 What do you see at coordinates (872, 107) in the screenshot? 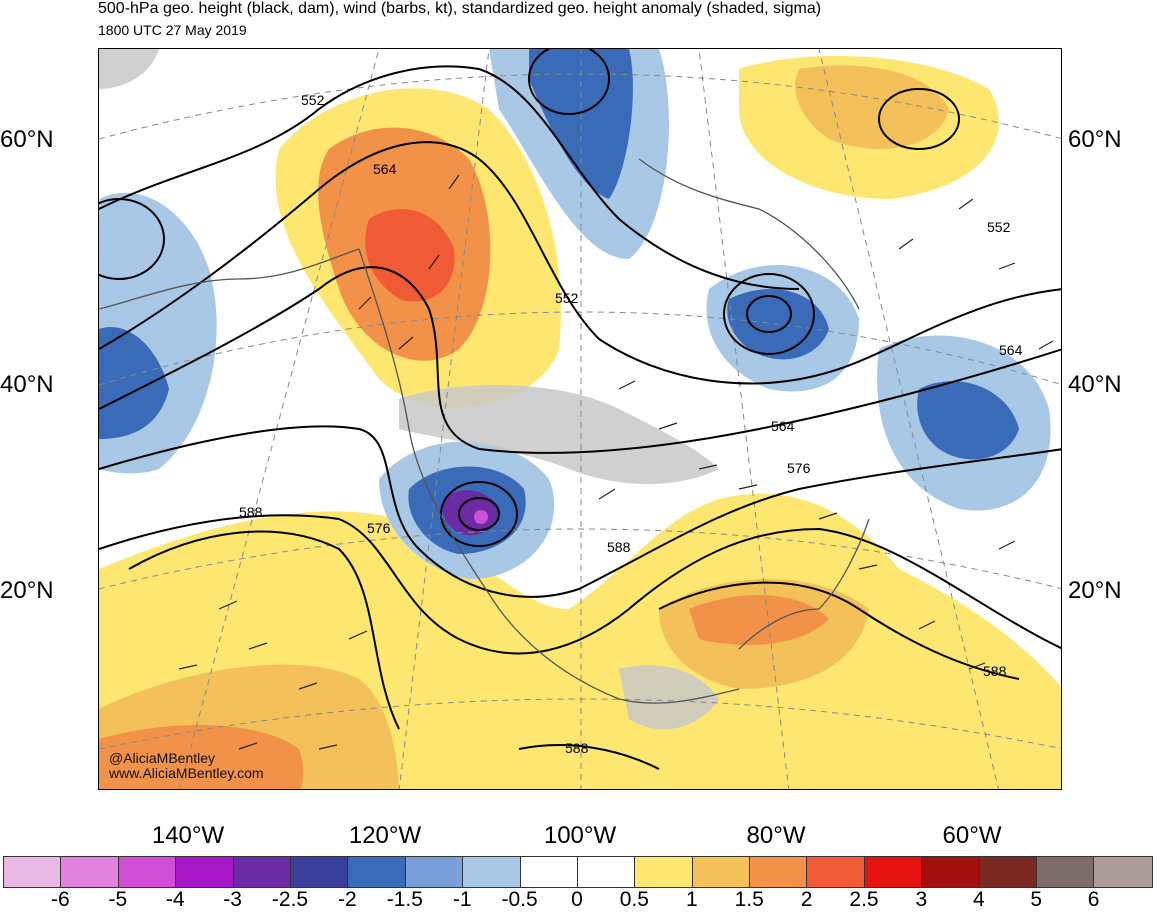
I see `positive-anomaly-greenland-core` at bounding box center [872, 107].